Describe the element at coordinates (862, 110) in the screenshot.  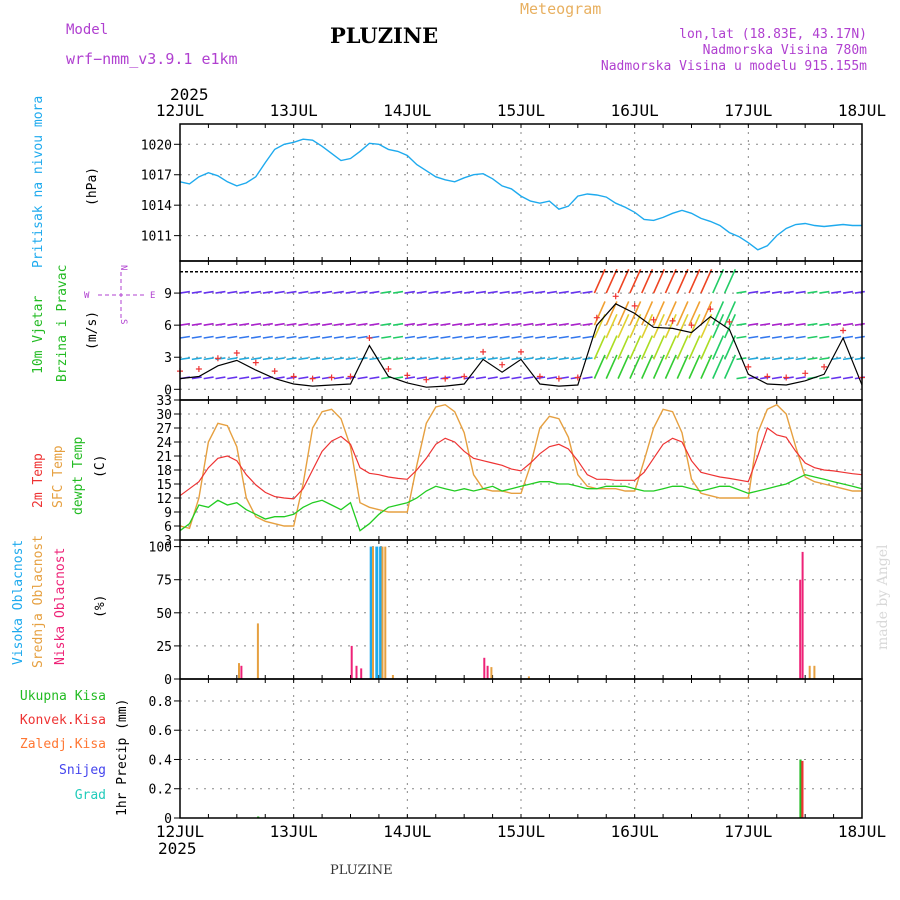
I see `time-label-top: 18JUL` at that location.